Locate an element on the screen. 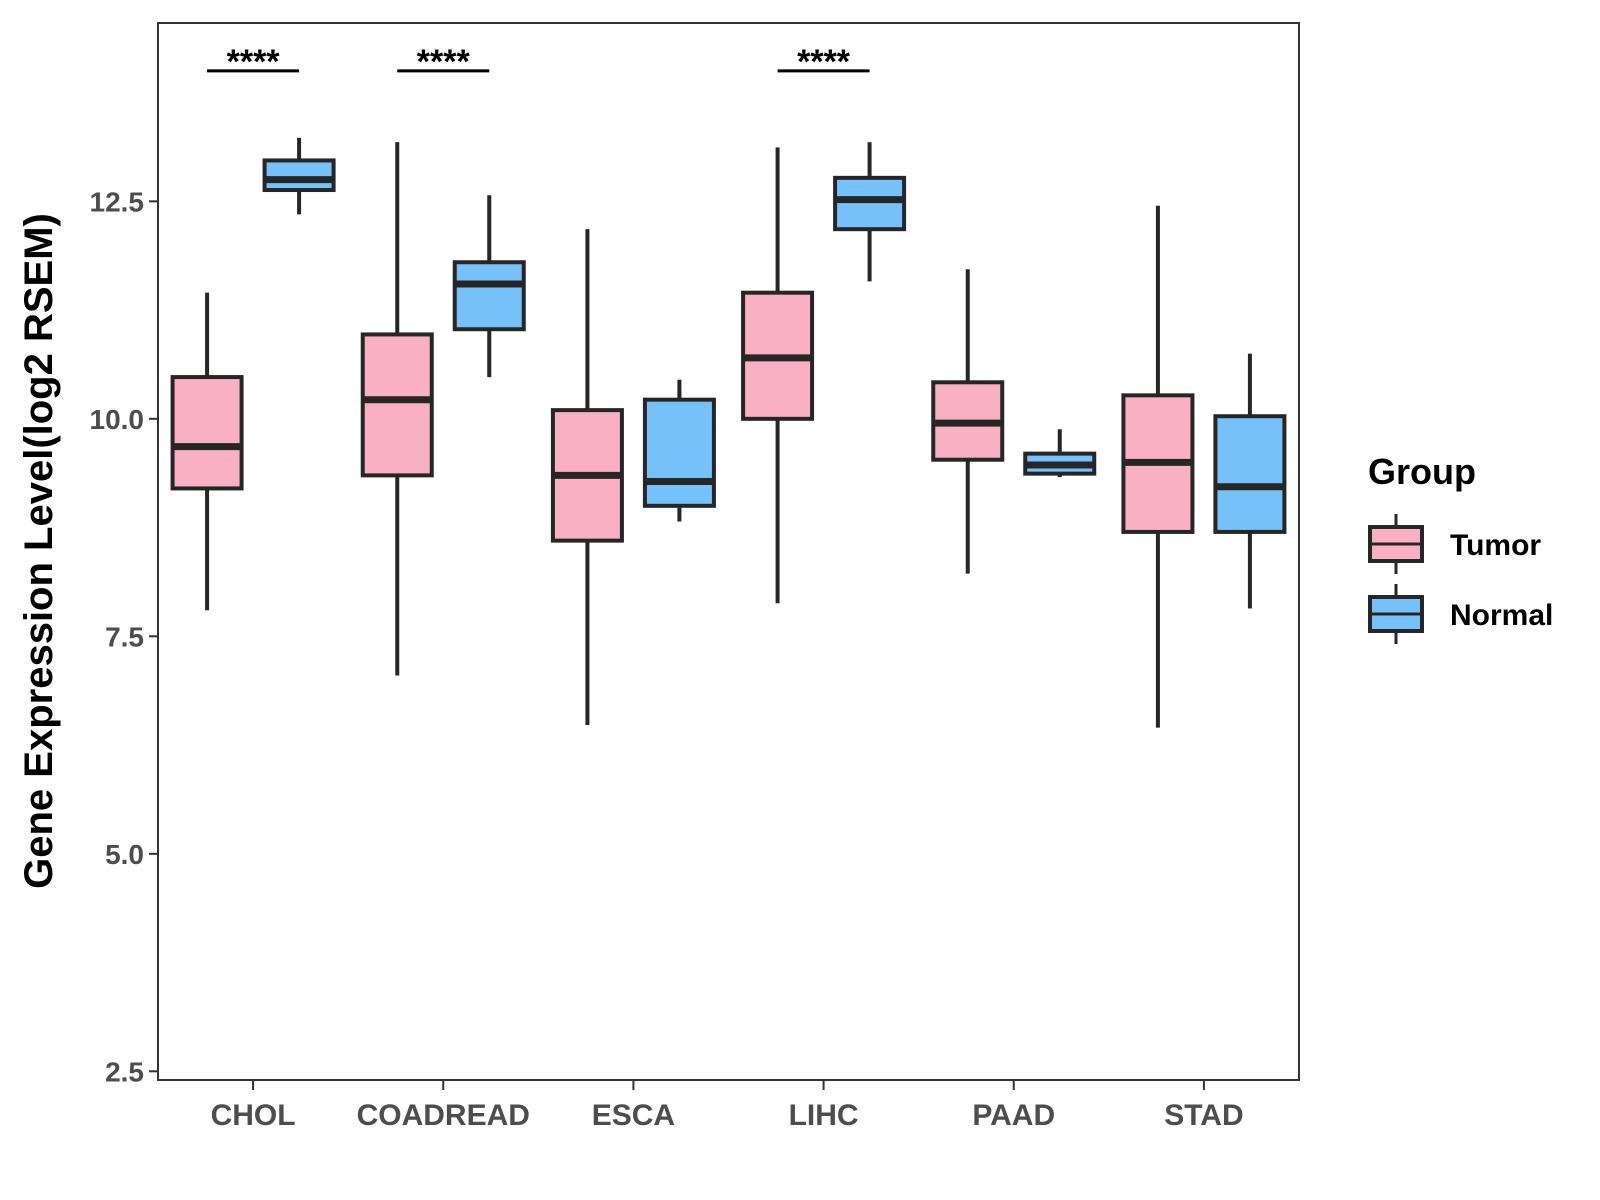 The width and height of the screenshot is (1600, 1200). significance-label-coadread: **** is located at coordinates (444, 62).